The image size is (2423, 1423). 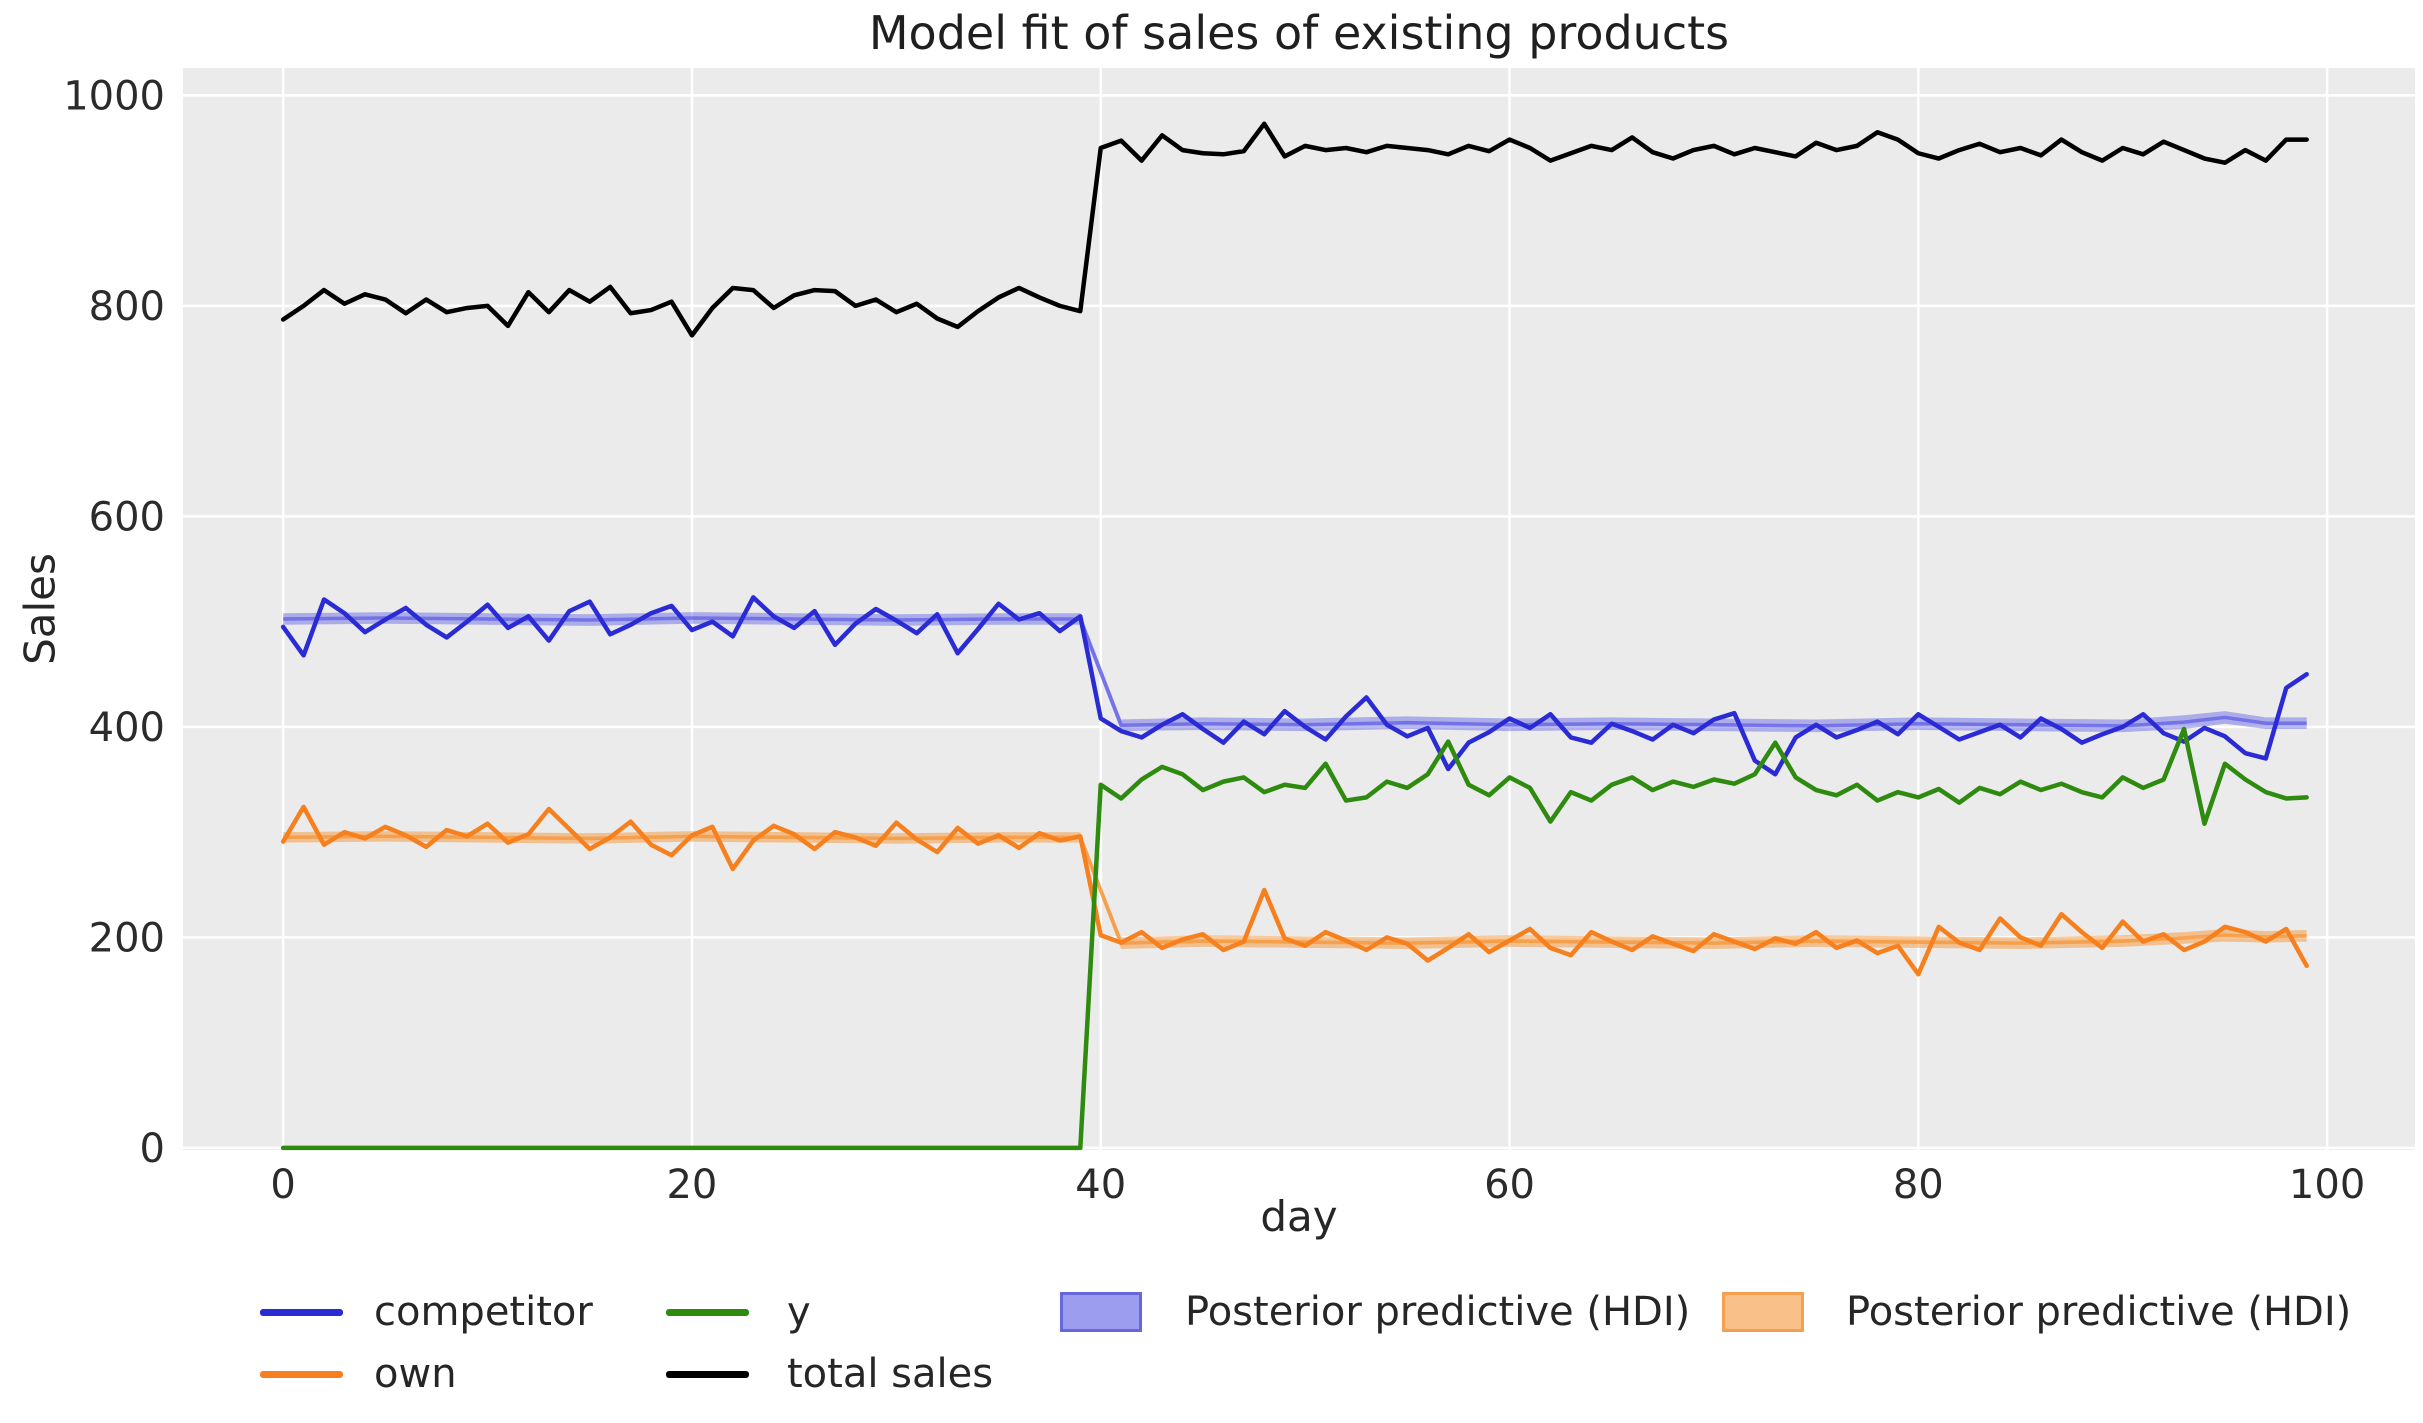 What do you see at coordinates (1299, 33) in the screenshot?
I see `chart-title: Model fit of sales of existing products` at bounding box center [1299, 33].